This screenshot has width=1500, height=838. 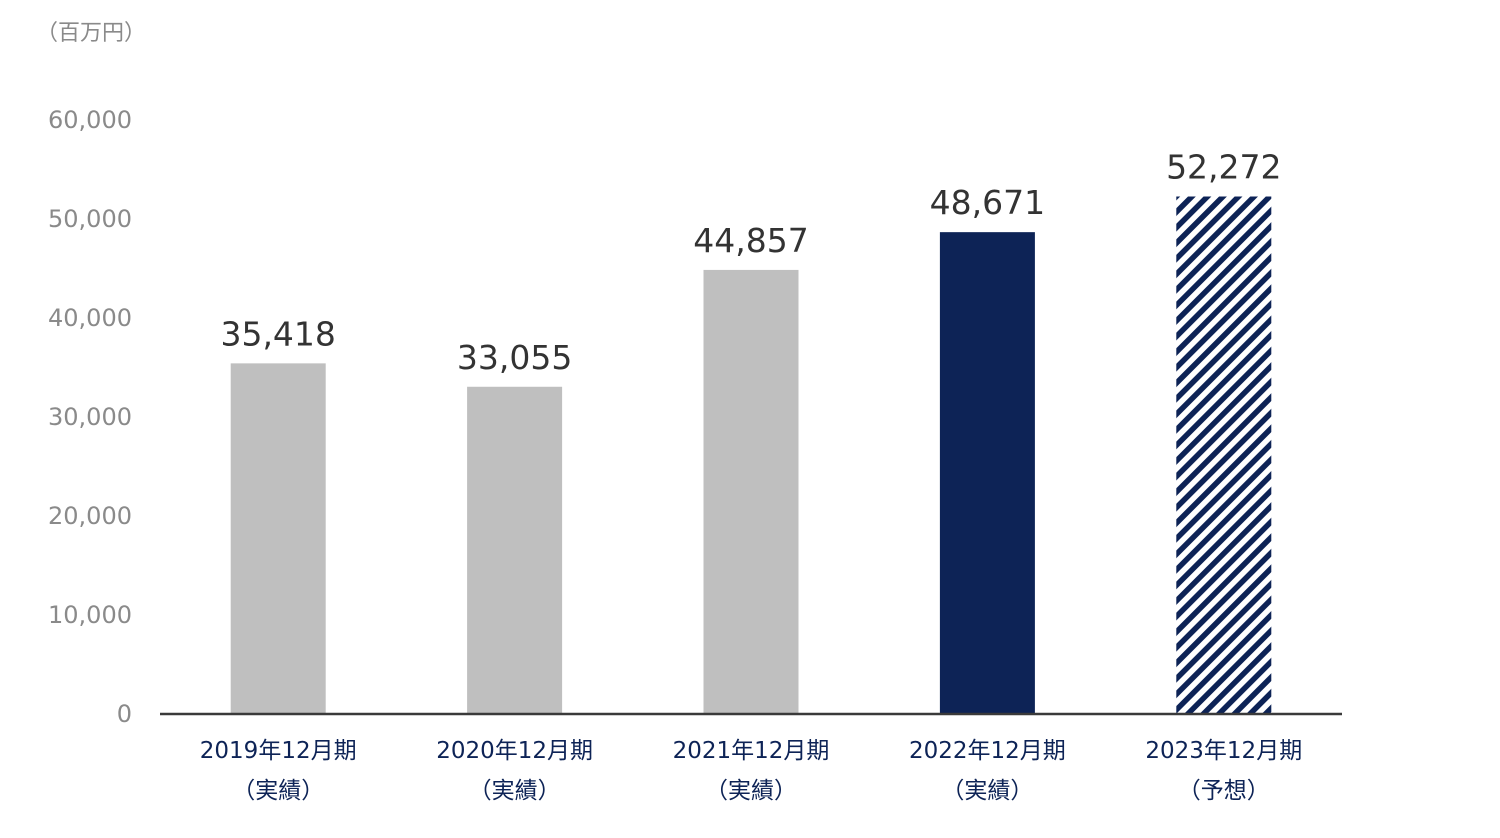 What do you see at coordinates (1223, 167) in the screenshot?
I see `value-label: 52,272` at bounding box center [1223, 167].